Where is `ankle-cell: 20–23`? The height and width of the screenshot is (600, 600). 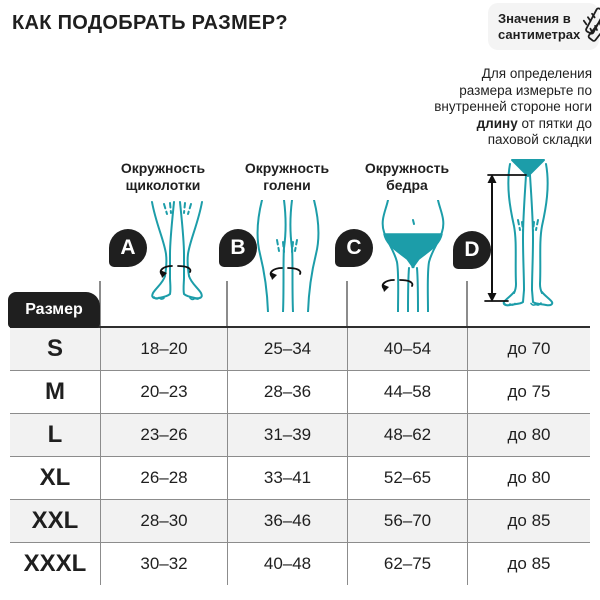 ankle-cell: 20–23 is located at coordinates (163, 392).